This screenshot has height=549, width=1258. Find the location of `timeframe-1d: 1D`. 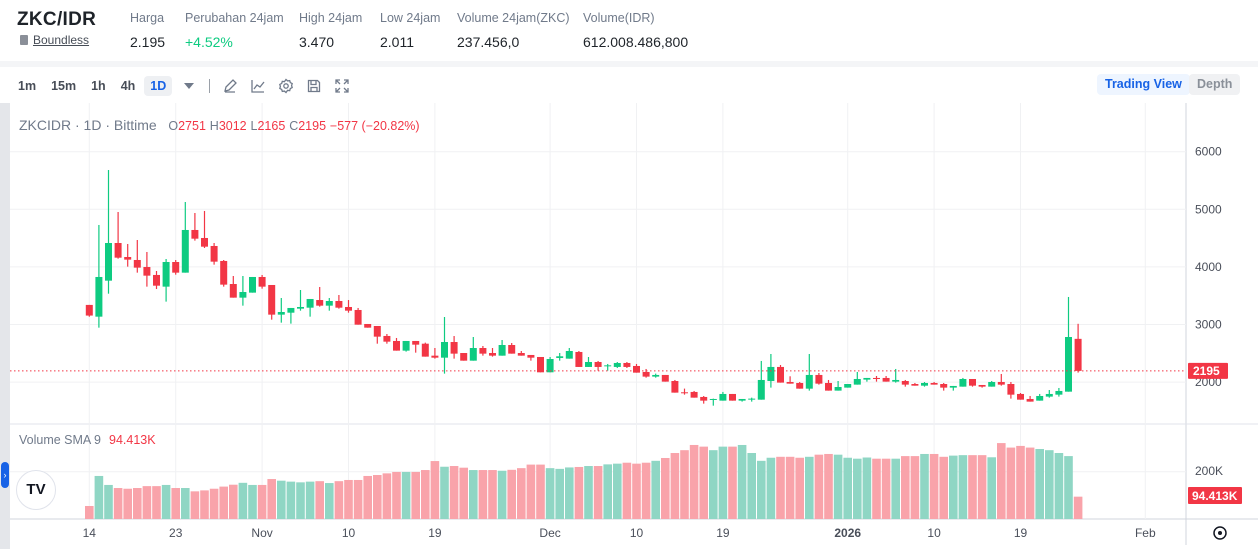

timeframe-1d: 1D is located at coordinates (158, 86).